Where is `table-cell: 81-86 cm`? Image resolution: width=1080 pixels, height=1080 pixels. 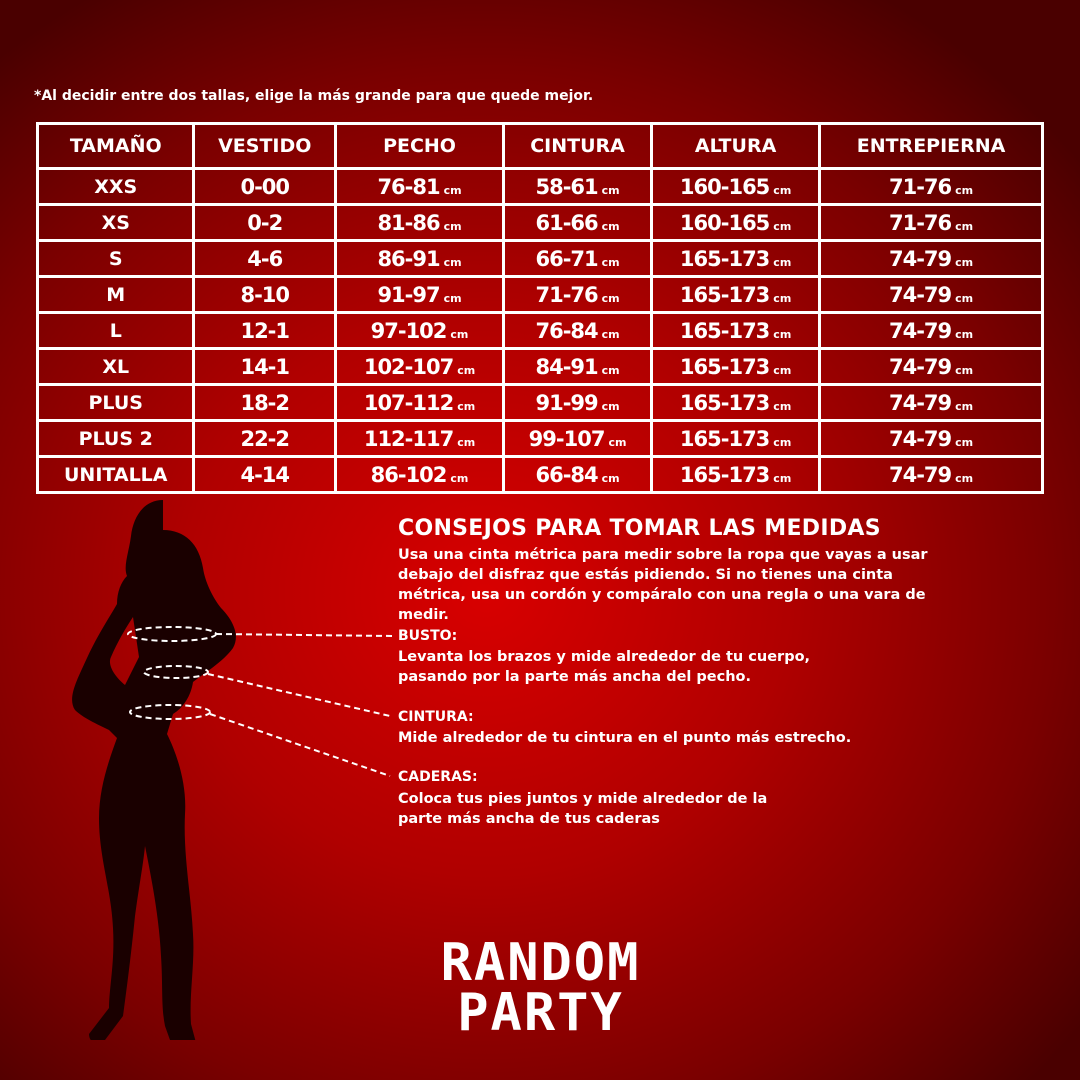 table-cell: 81-86 cm is located at coordinates (419, 222).